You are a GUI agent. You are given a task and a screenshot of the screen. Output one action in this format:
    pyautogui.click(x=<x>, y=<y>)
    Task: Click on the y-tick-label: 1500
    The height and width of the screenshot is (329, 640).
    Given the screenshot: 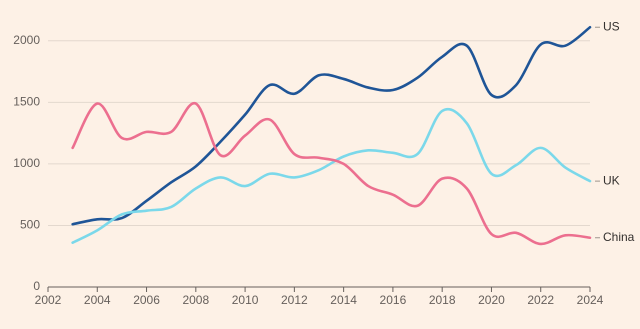 What is the action you would take?
    pyautogui.click(x=26, y=102)
    